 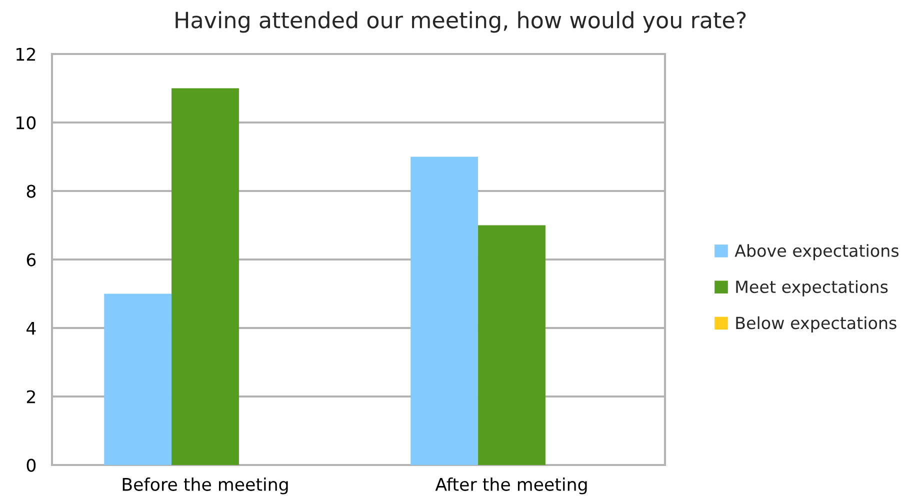 What do you see at coordinates (30, 397) in the screenshot?
I see `y-tick-label: 2` at bounding box center [30, 397].